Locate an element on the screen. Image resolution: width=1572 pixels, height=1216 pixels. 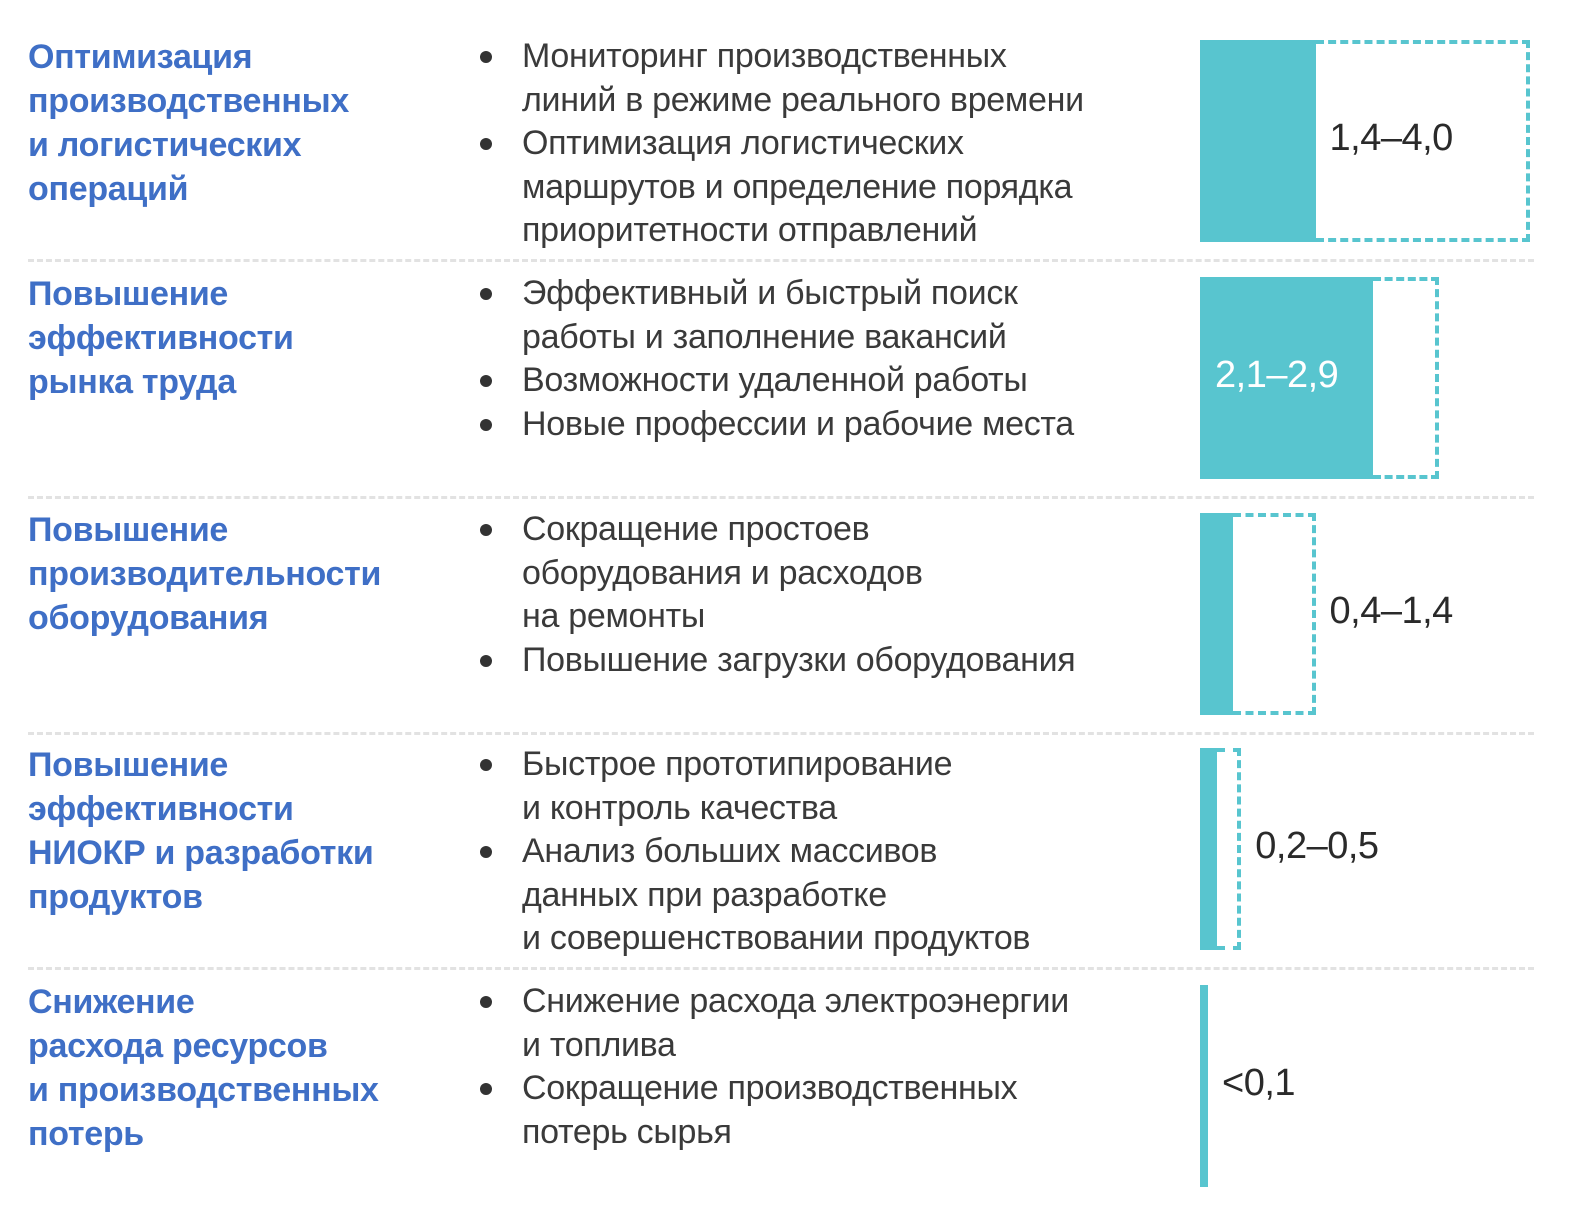
bullet-text-line: Оптимизация логистических is located at coordinates (743, 143).